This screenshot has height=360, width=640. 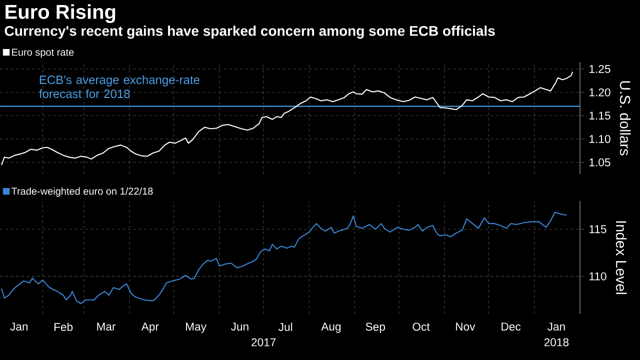 I want to click on y-axis-title: U.S. dollars, so click(x=625, y=118).